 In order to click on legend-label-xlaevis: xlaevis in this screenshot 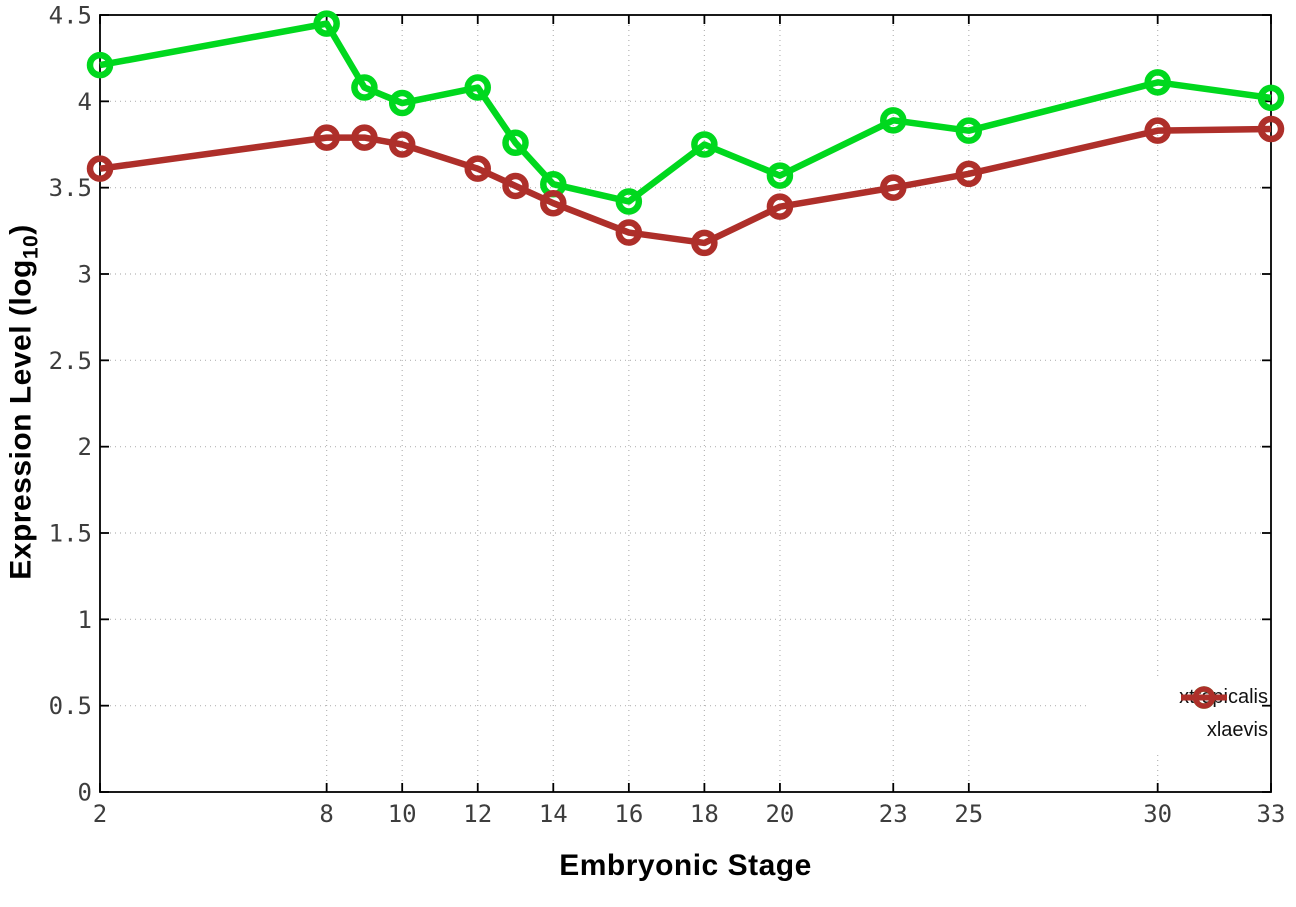, I will do `click(1237, 730)`.